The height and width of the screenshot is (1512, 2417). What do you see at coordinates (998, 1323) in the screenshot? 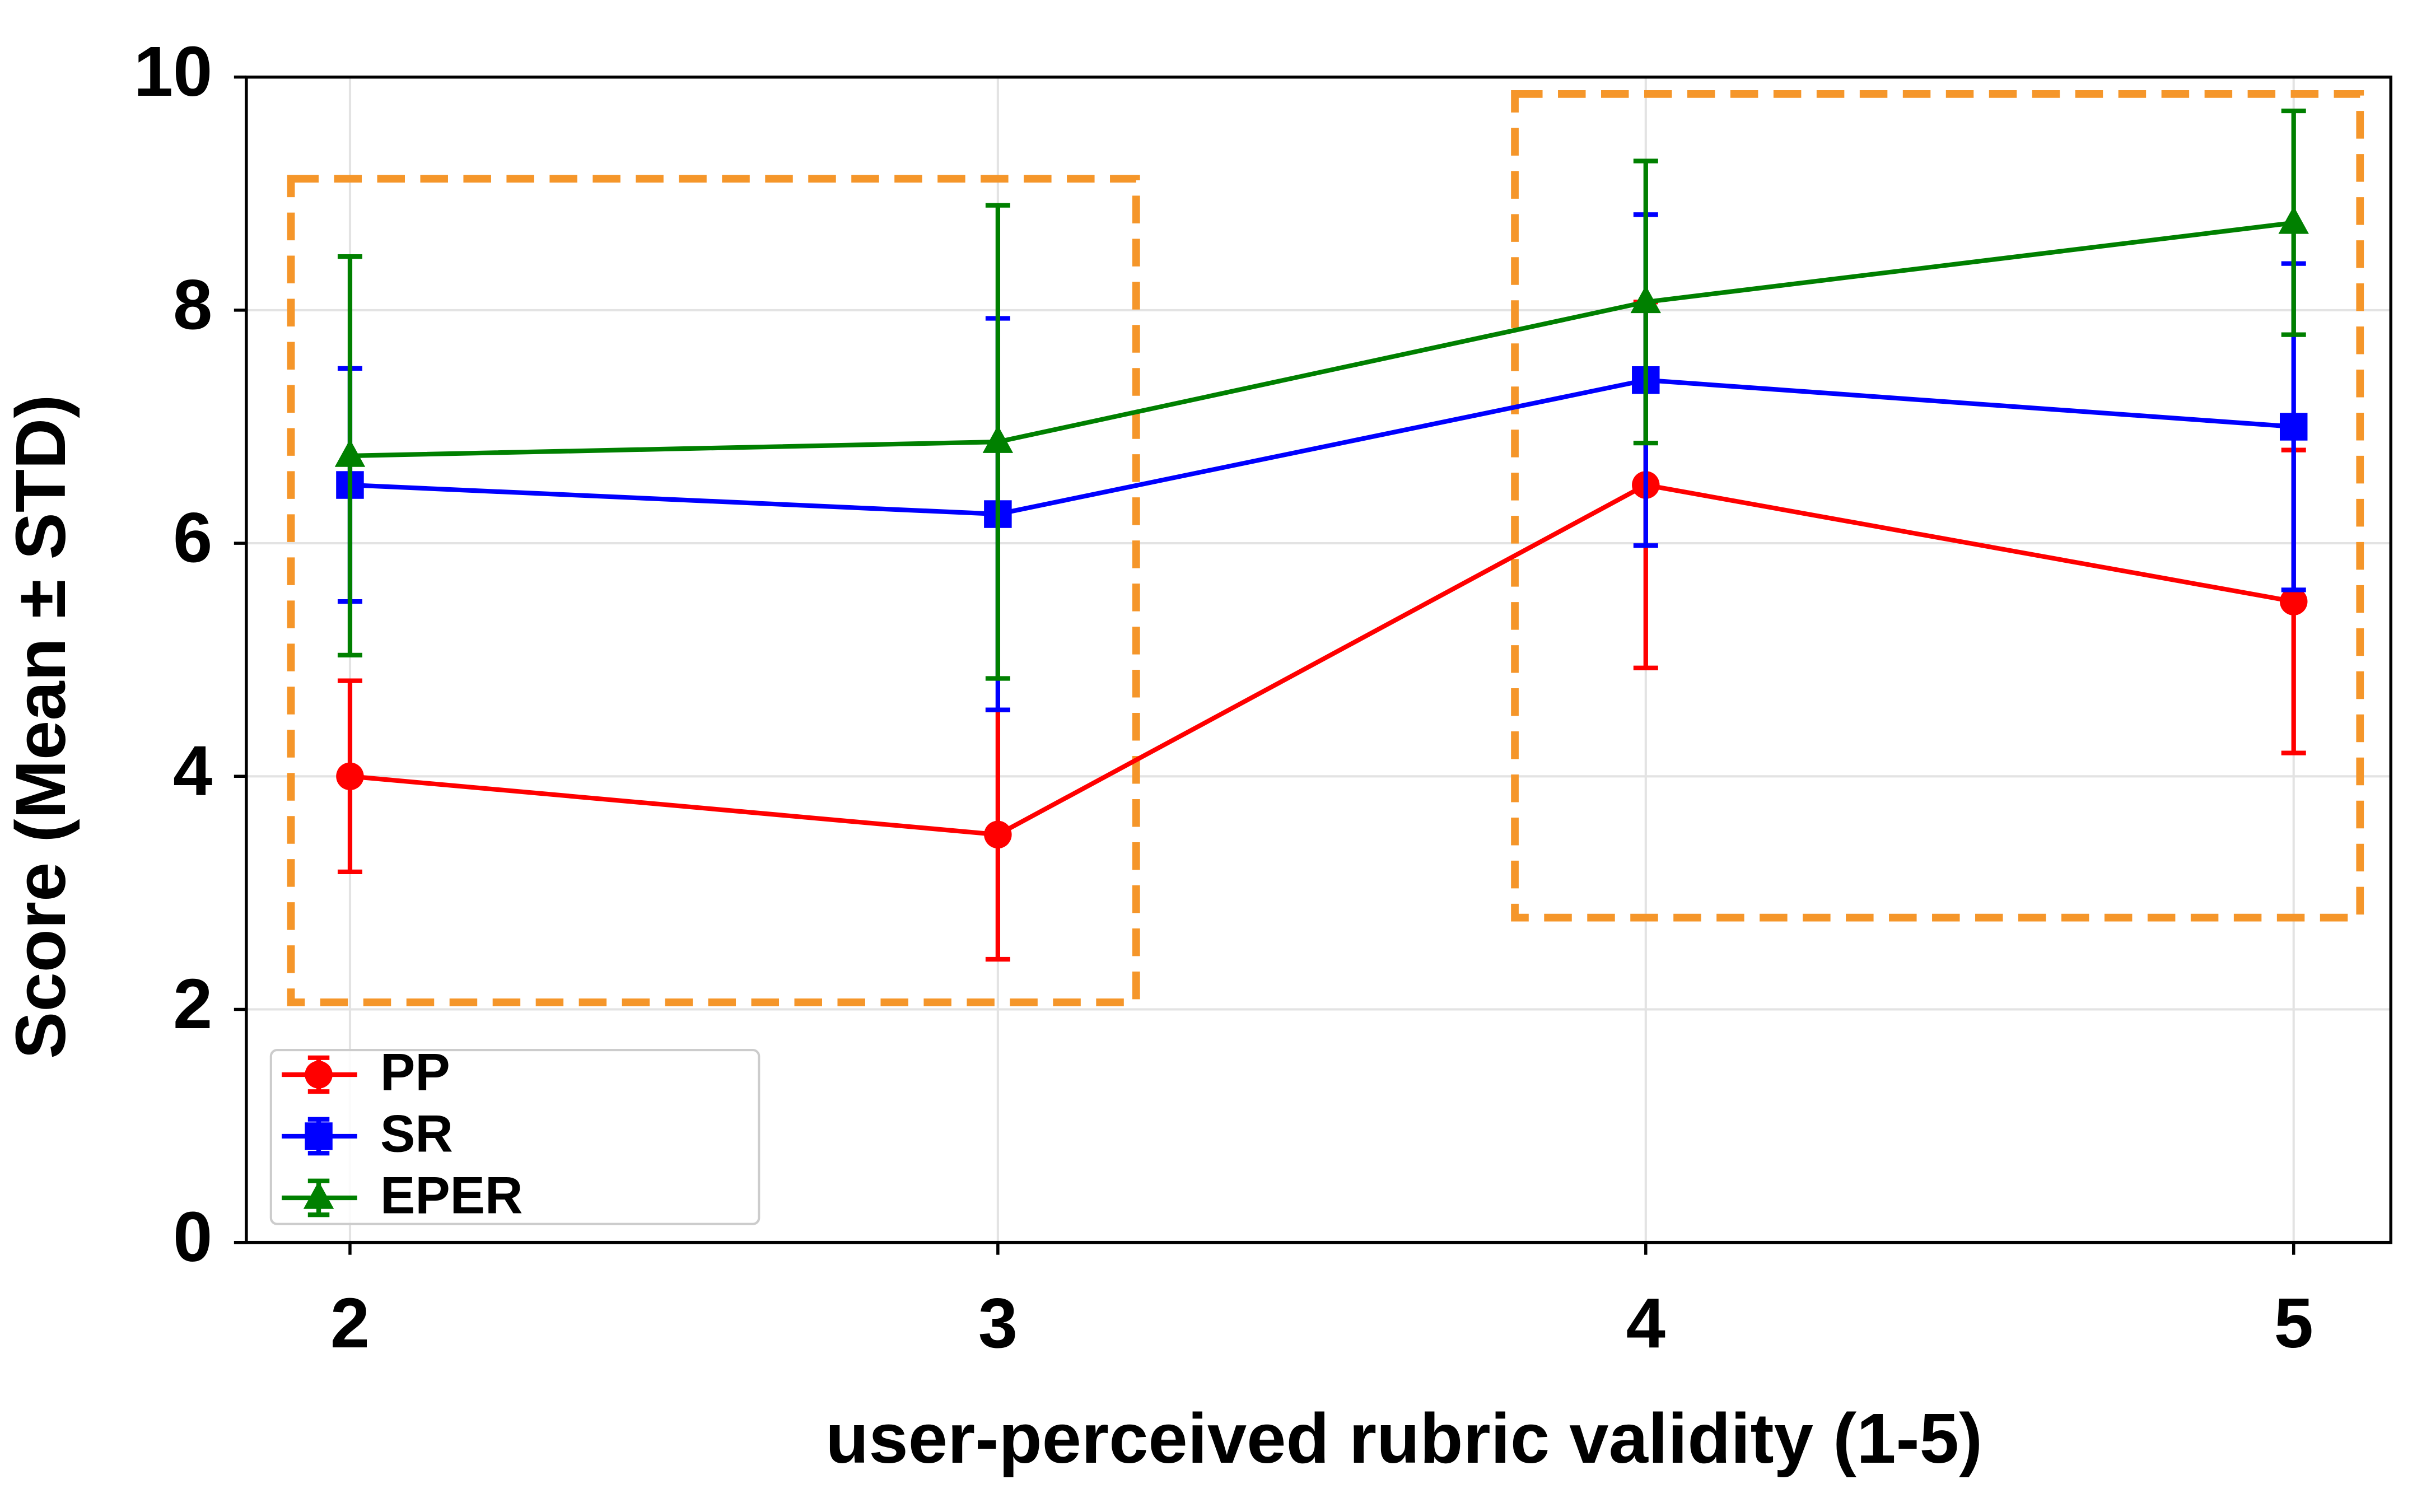
I see `x-tick-label: 3` at bounding box center [998, 1323].